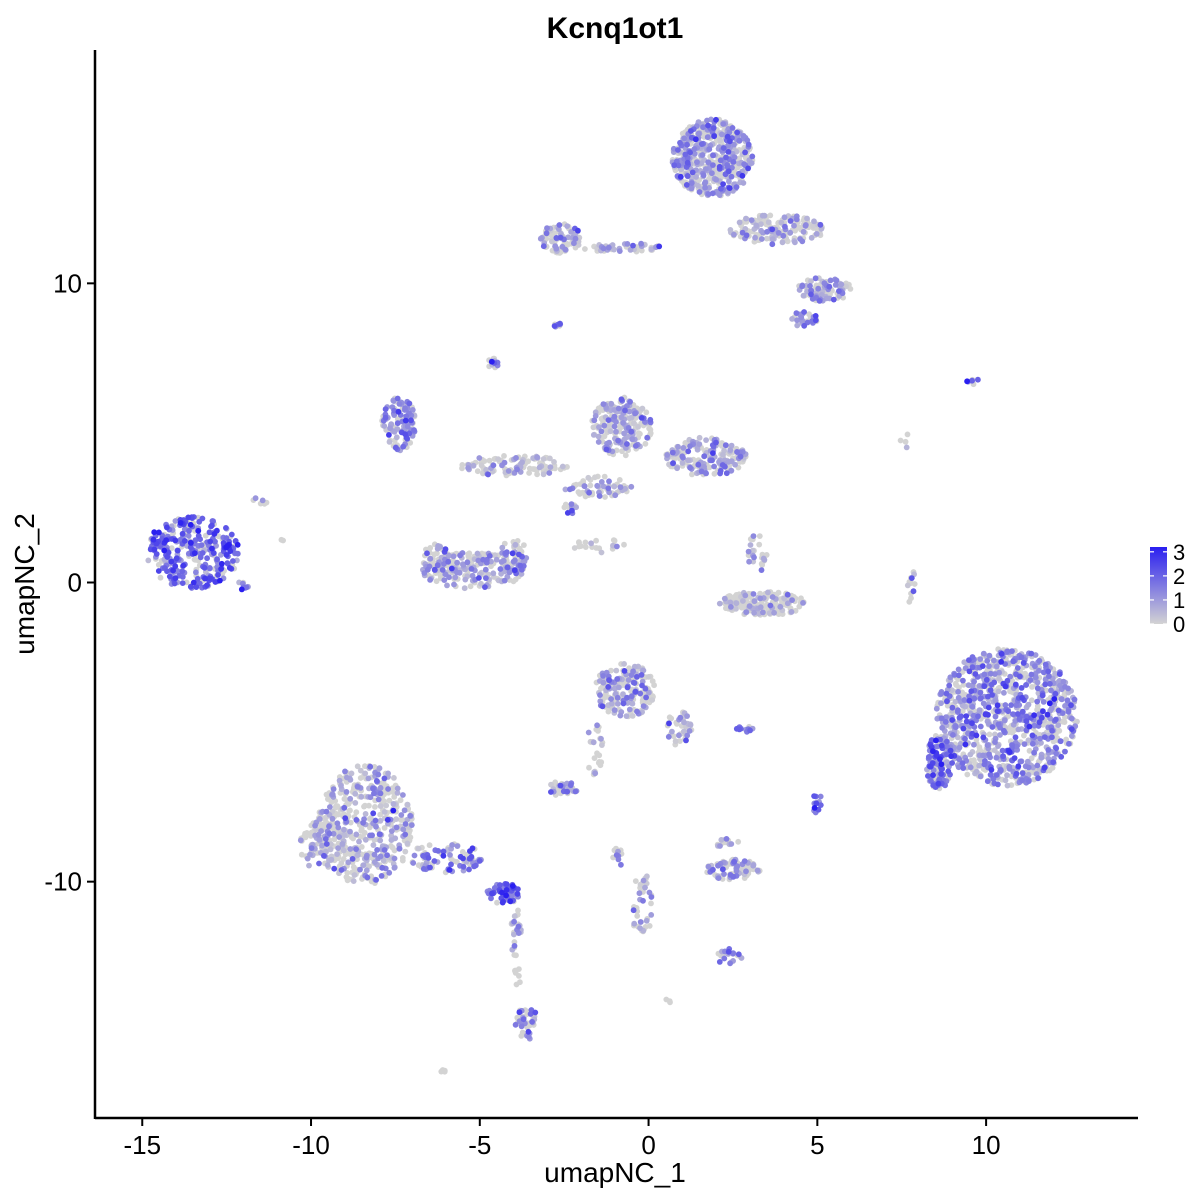  What do you see at coordinates (615, 1172) in the screenshot?
I see `x-axis-label: umapNC_1` at bounding box center [615, 1172].